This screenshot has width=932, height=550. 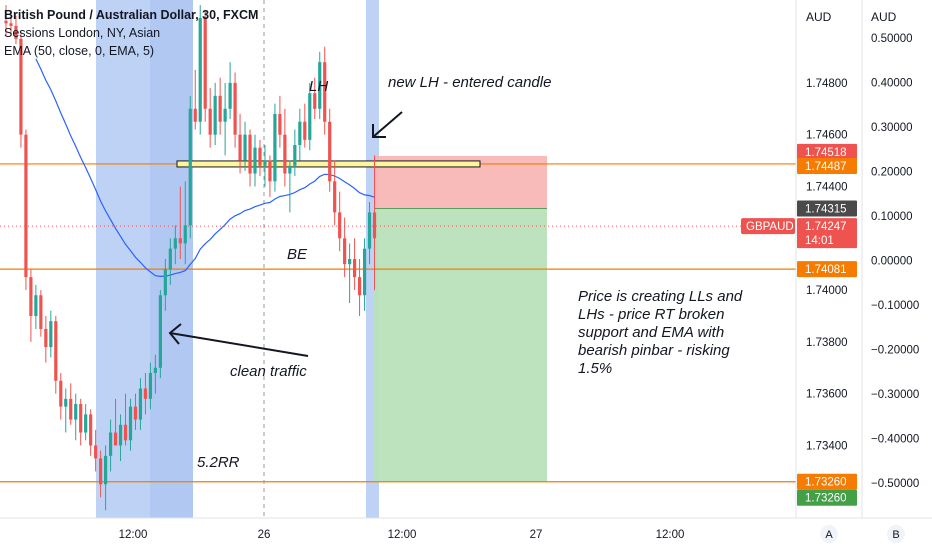 I want to click on percent-tick-4: 0.10000, so click(x=892, y=217).